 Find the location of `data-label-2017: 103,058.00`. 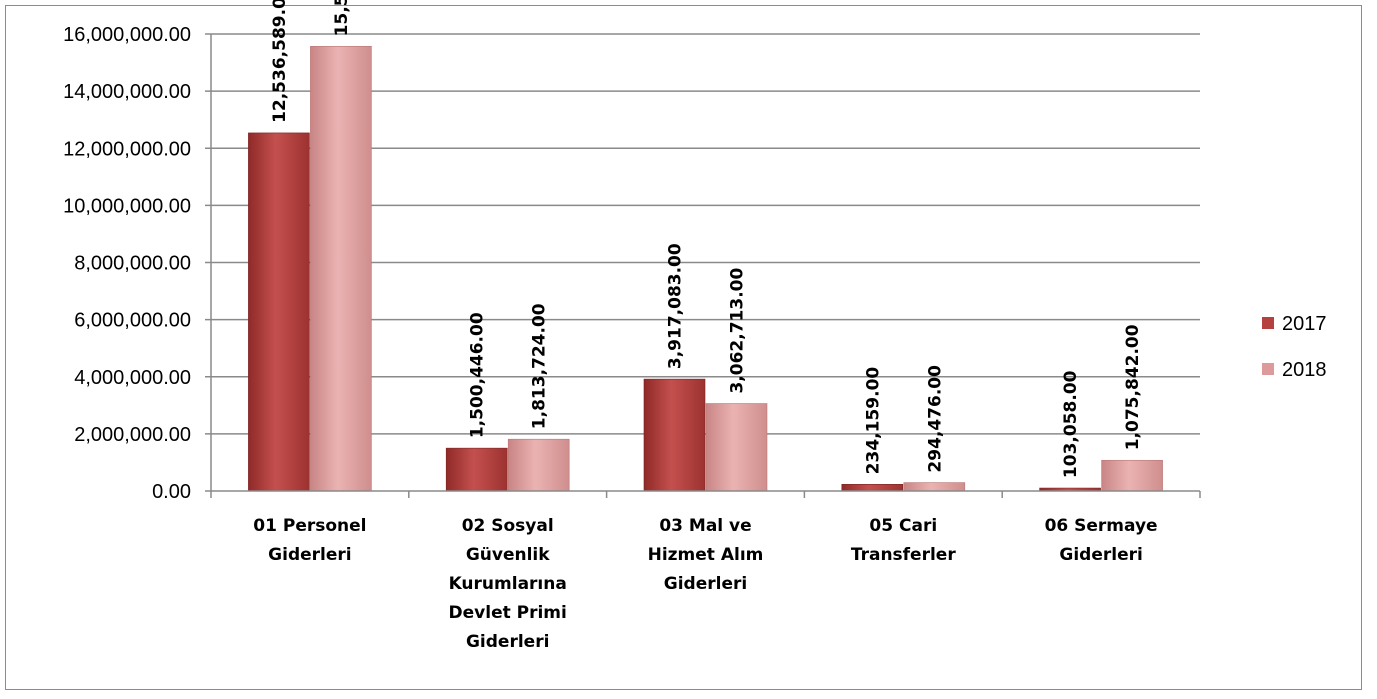

data-label-2017: 103,058.00 is located at coordinates (1071, 424).